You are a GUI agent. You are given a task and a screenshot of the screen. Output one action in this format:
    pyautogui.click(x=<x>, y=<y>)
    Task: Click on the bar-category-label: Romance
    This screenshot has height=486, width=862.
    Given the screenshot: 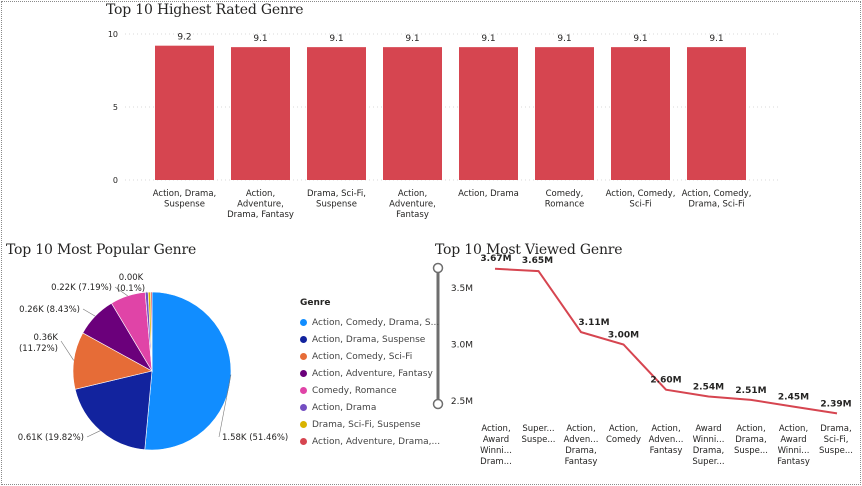 What is the action you would take?
    pyautogui.click(x=565, y=205)
    